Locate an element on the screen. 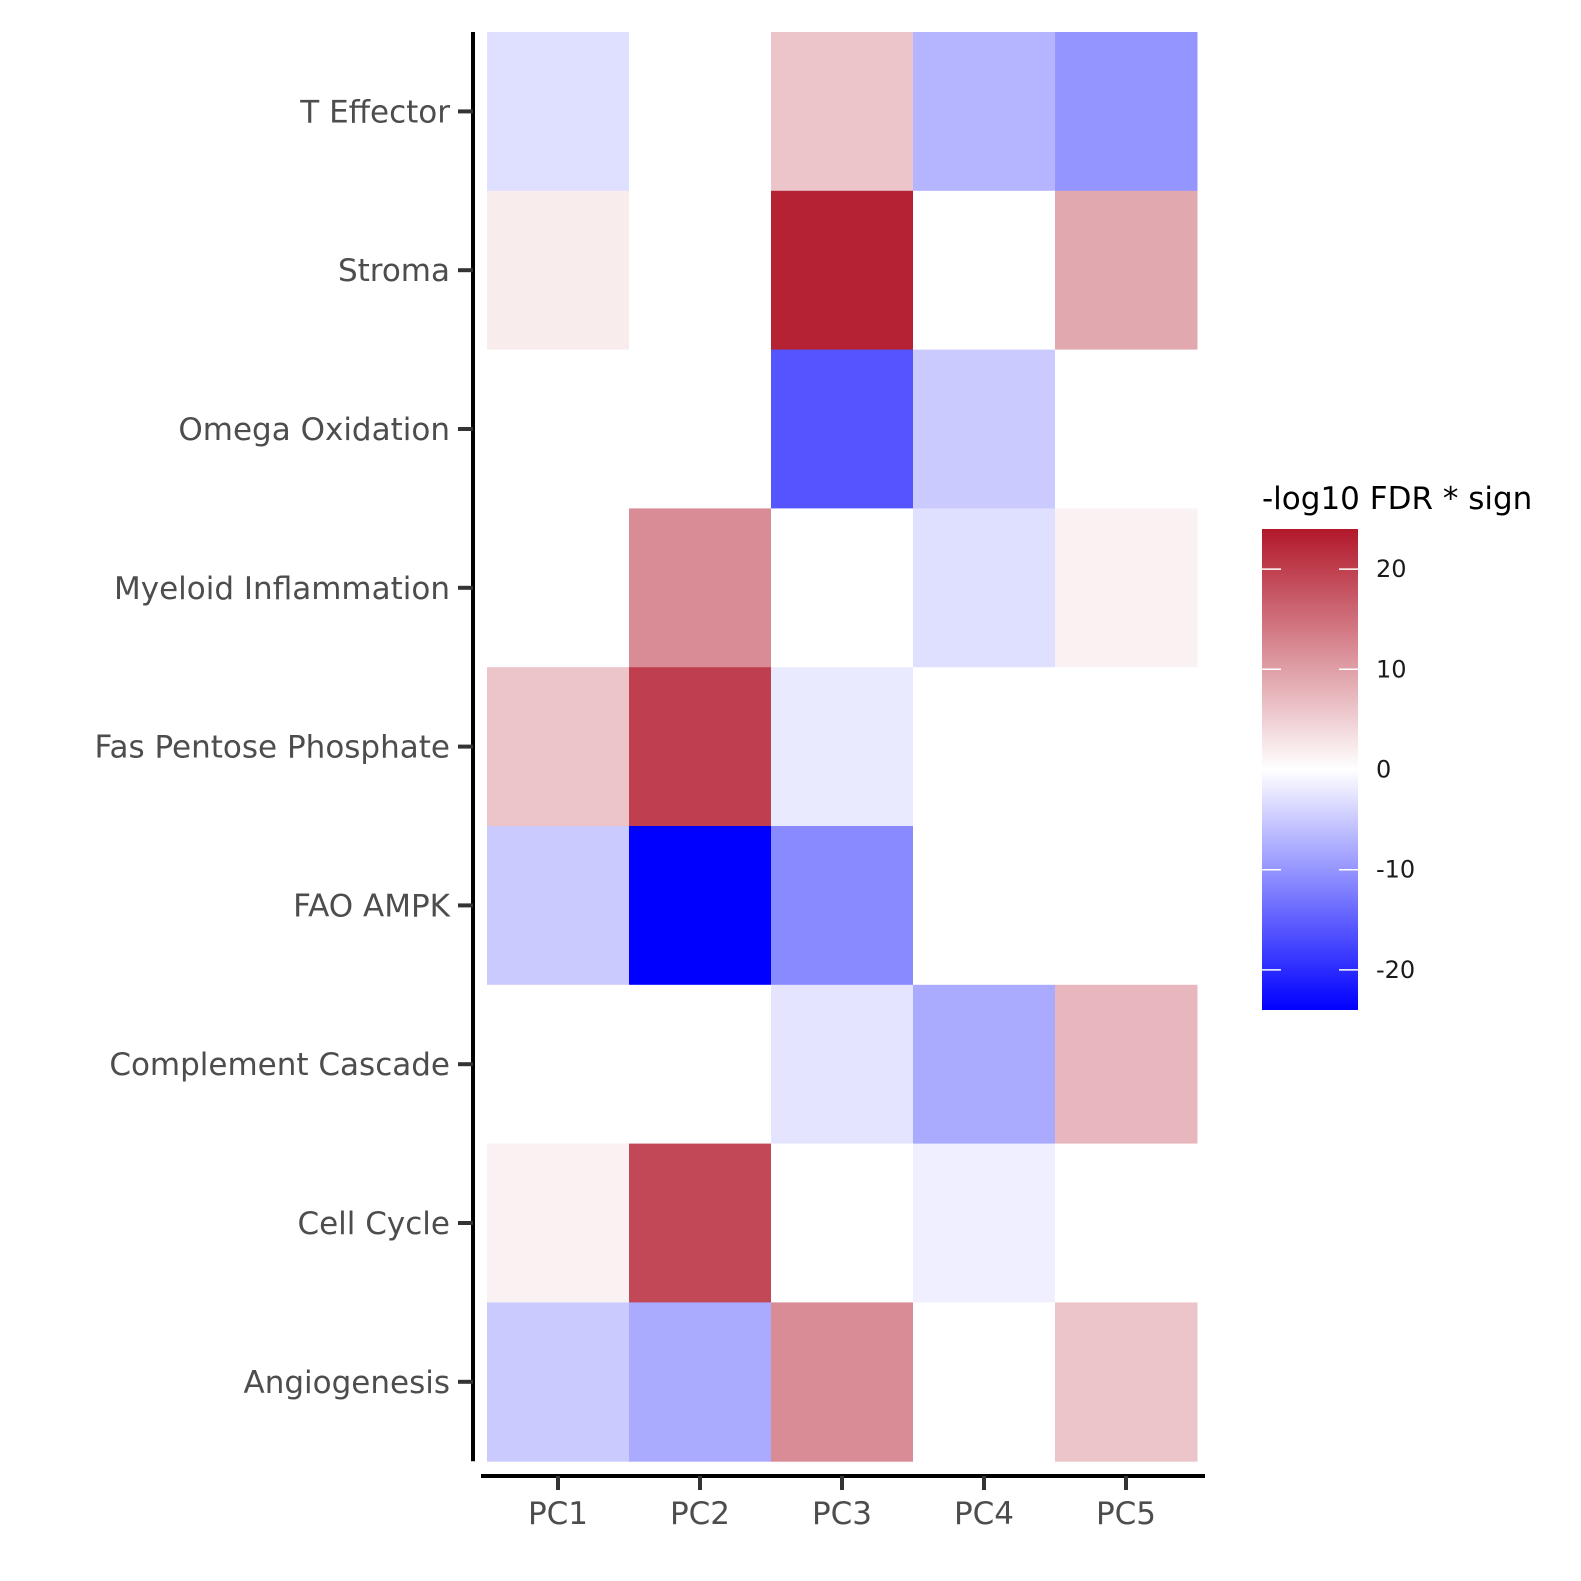 The width and height of the screenshot is (1581, 1581). x-axis: PC1 PC2 PC3 PC4 PC5 is located at coordinates (843, 1503).